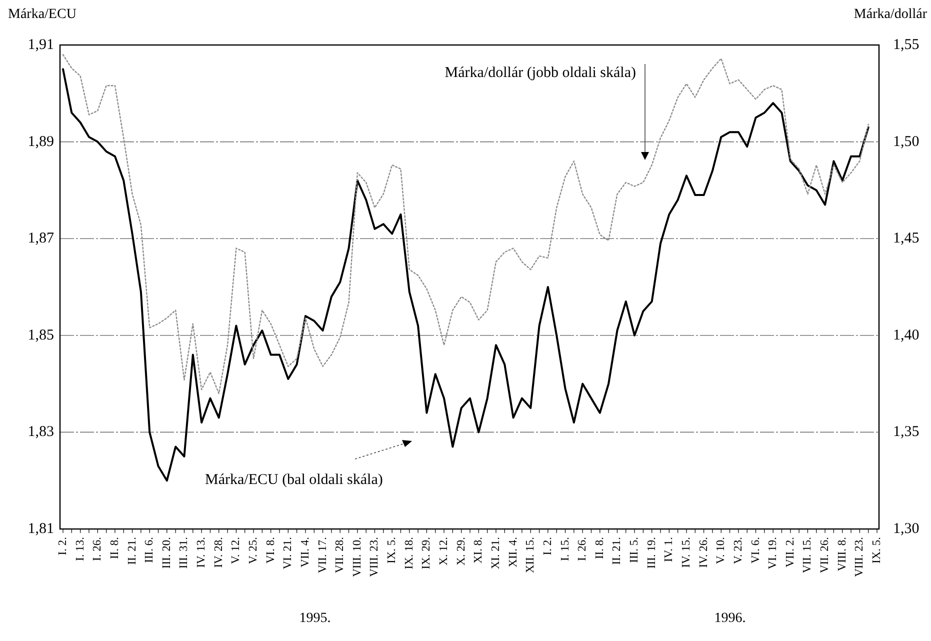 This screenshot has height=641, width=931. What do you see at coordinates (305, 552) in the screenshot?
I see `x-tick-label: VII. 4.` at bounding box center [305, 552].